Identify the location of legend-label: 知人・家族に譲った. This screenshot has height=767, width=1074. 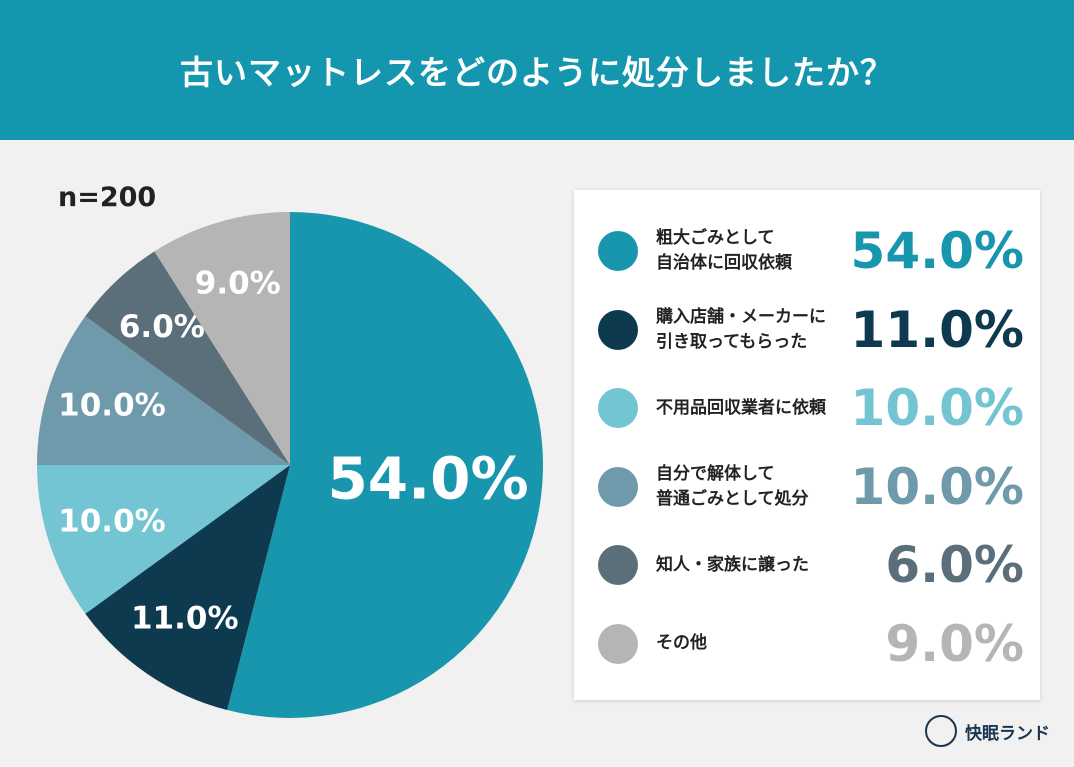
(732, 564).